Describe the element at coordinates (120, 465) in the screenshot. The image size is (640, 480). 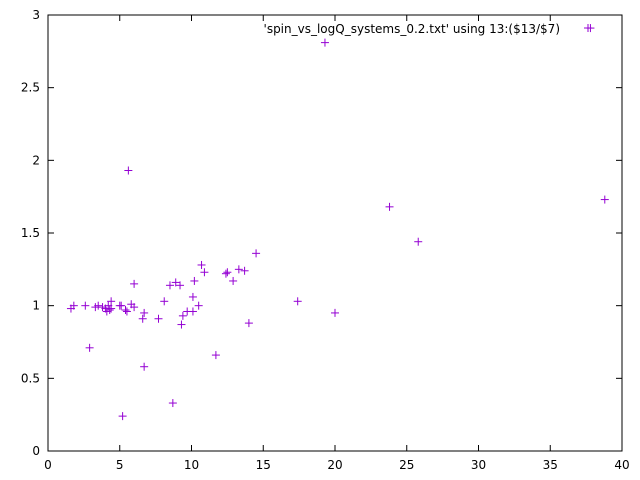
I see `x-tick-label: 5` at that location.